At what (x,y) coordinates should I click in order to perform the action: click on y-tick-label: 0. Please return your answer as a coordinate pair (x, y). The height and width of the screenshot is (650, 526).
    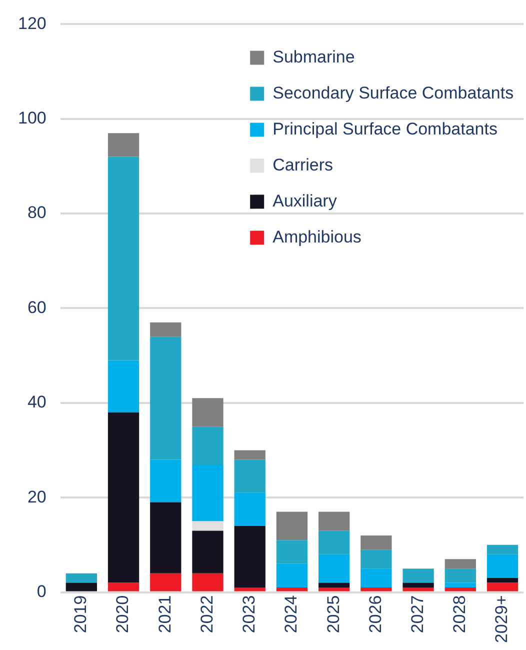
    Looking at the image, I should click on (41, 591).